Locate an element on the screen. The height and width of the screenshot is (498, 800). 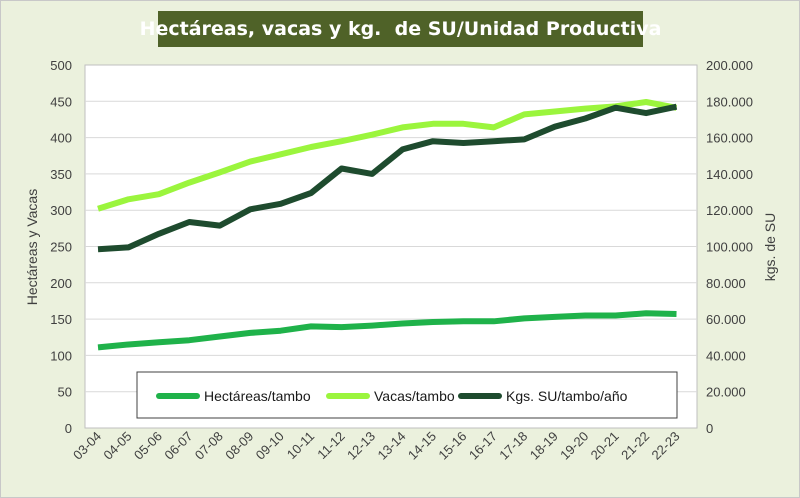
x-tick-label: 03-04 is located at coordinates (87, 446).